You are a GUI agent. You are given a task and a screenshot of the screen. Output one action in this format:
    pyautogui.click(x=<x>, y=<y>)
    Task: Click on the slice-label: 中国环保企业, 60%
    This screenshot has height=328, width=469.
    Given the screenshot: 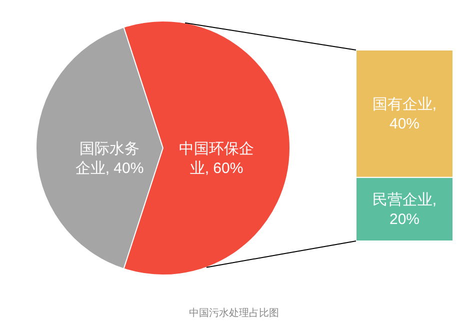 What is the action you would take?
    pyautogui.click(x=216, y=158)
    